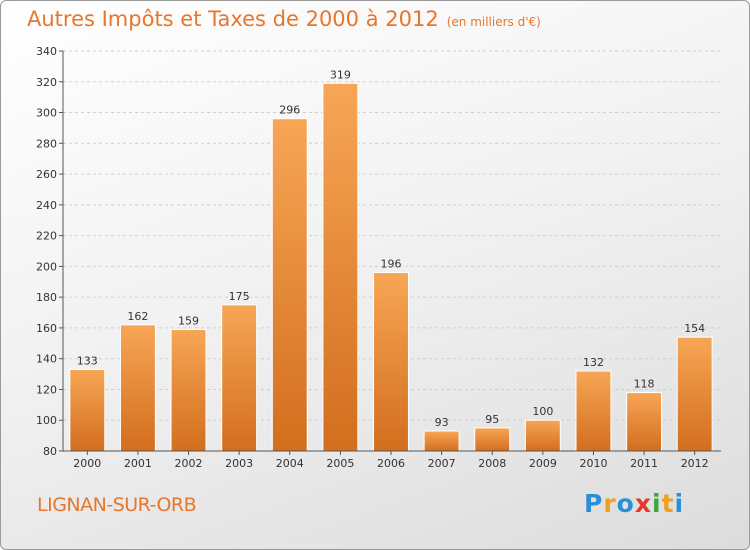 The width and height of the screenshot is (750, 550). I want to click on x-tick-label: 2002, so click(189, 463).